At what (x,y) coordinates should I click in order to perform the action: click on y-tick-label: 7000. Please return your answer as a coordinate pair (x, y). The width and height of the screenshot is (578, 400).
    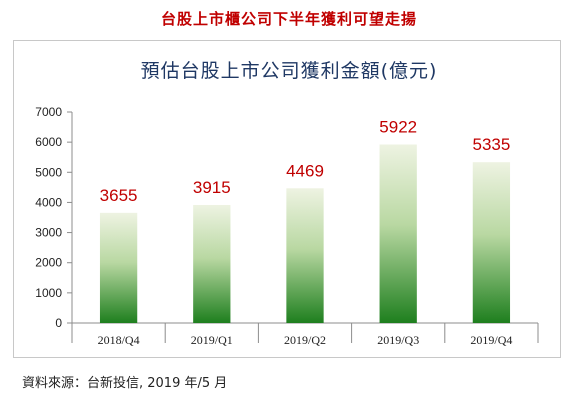
    Looking at the image, I should click on (48, 112).